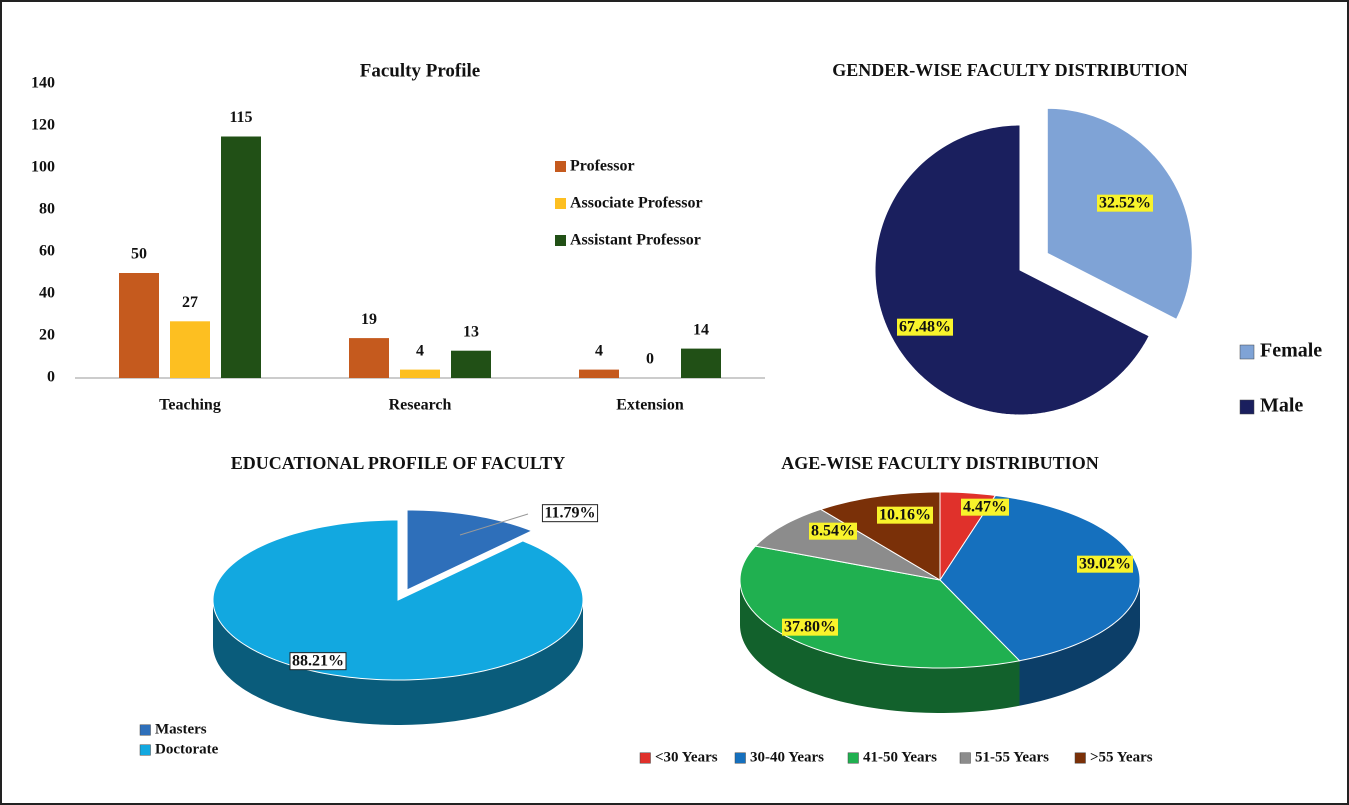 The image size is (1349, 805). Describe the element at coordinates (602, 166) in the screenshot. I see `legend-label: Professor` at that location.